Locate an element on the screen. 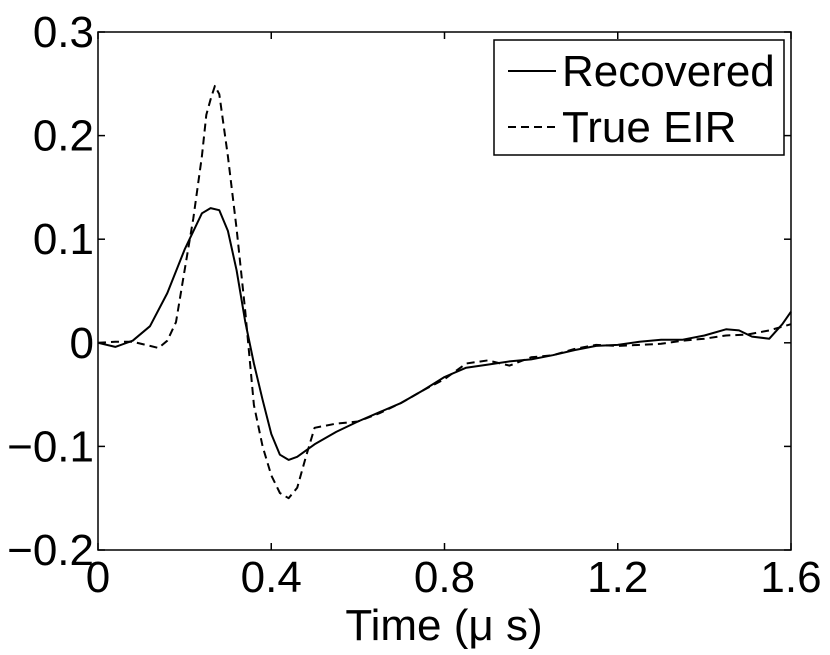 This screenshot has width=830, height=655. legend-box is located at coordinates (639, 97).